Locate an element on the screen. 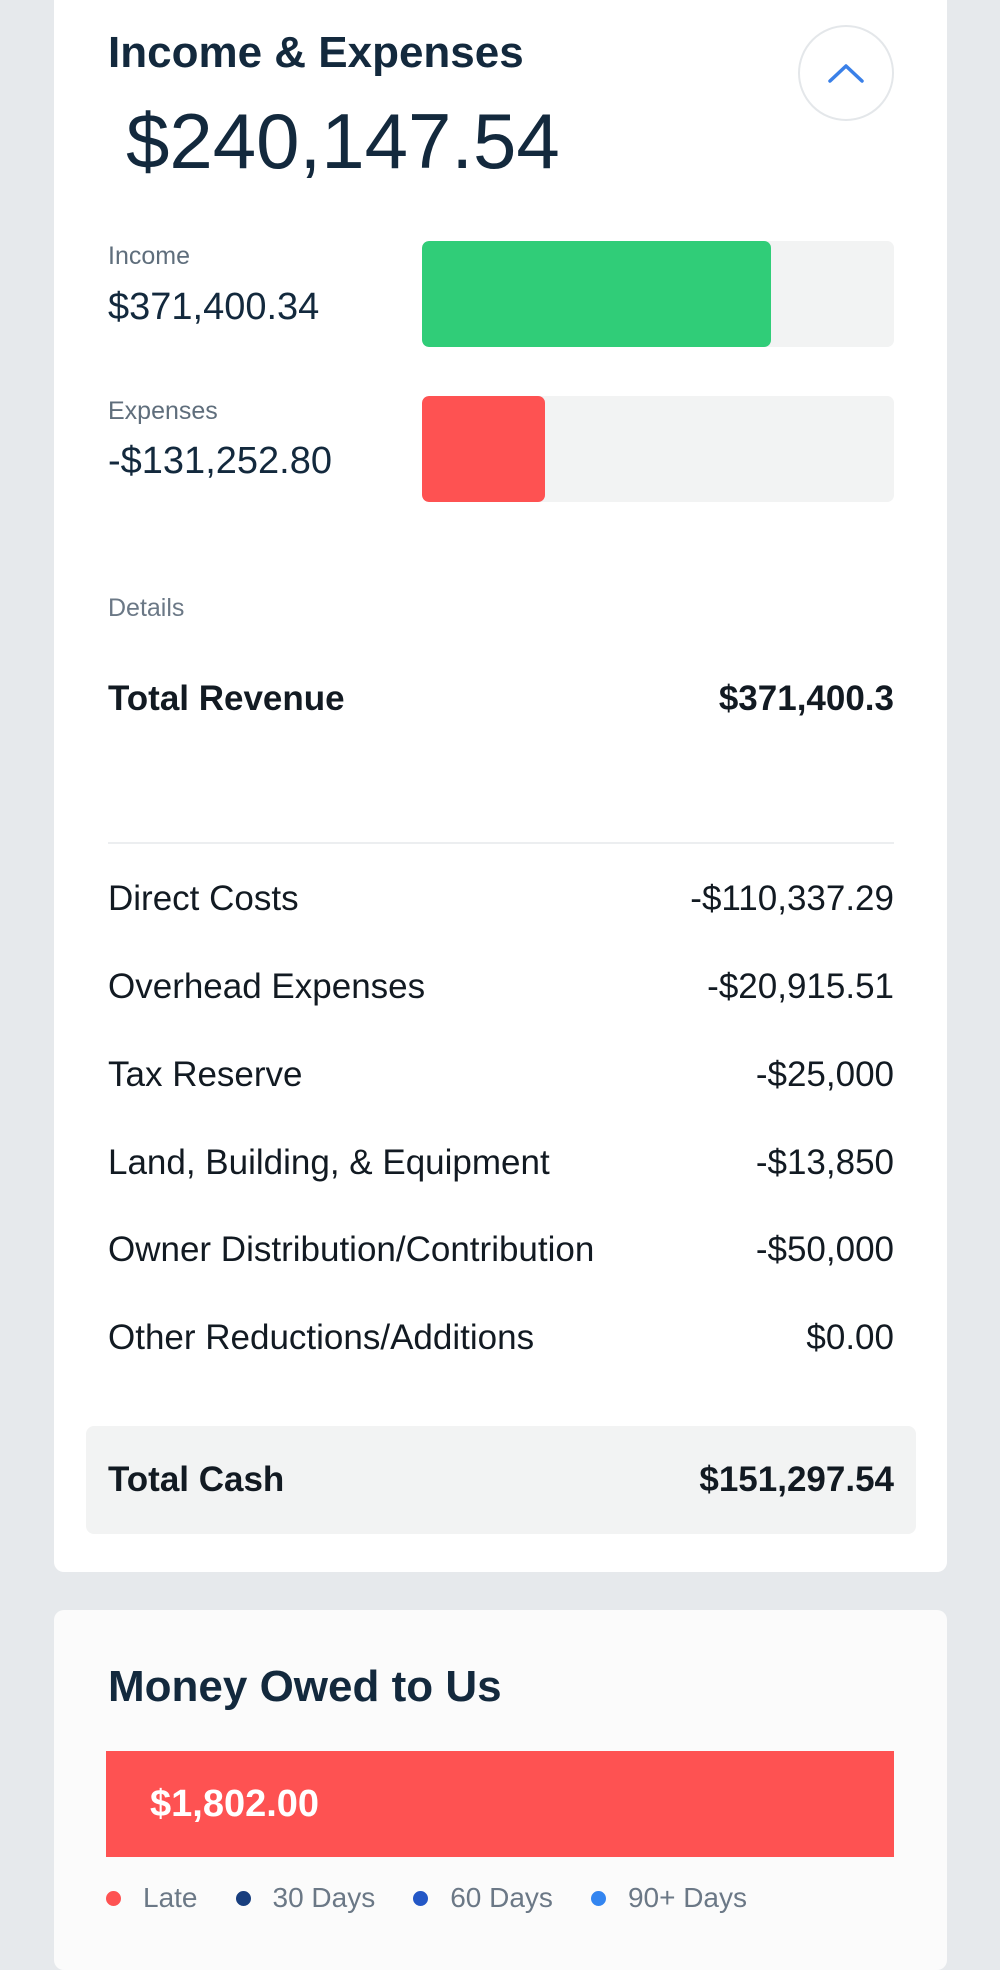  expenses-bar-fill is located at coordinates (483, 449).